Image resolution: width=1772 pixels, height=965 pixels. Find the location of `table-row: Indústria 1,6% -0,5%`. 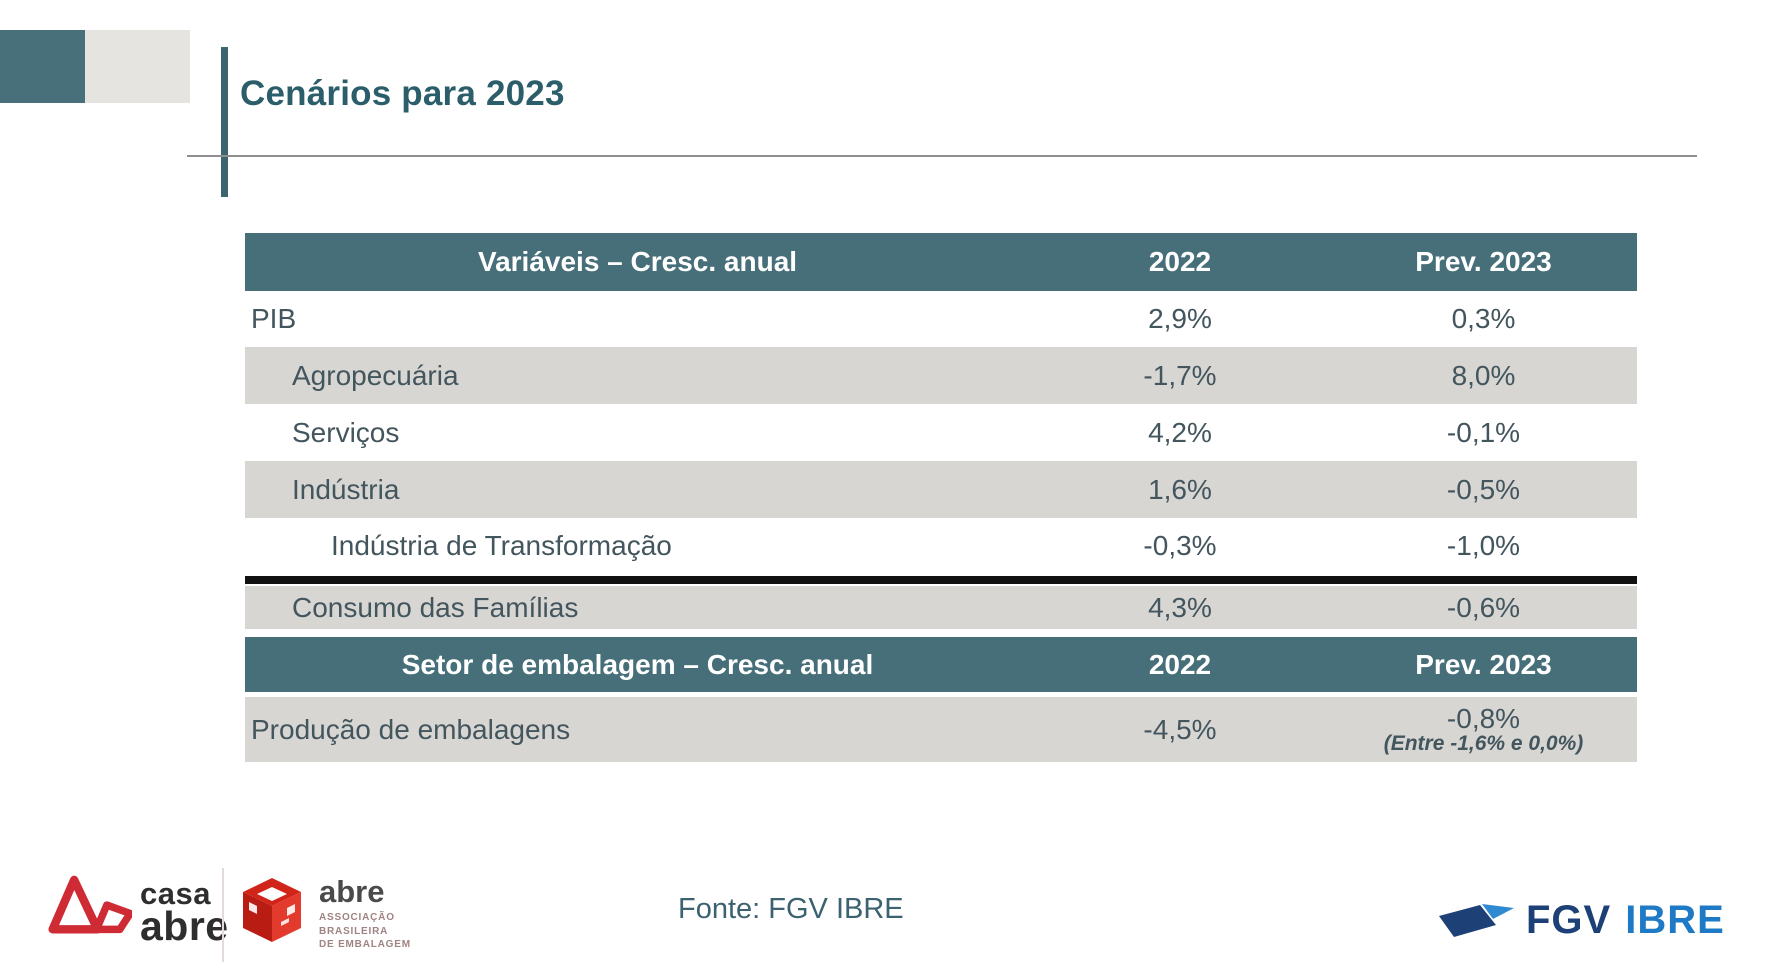

table-row: Indústria 1,6% -0,5% is located at coordinates (941, 489).